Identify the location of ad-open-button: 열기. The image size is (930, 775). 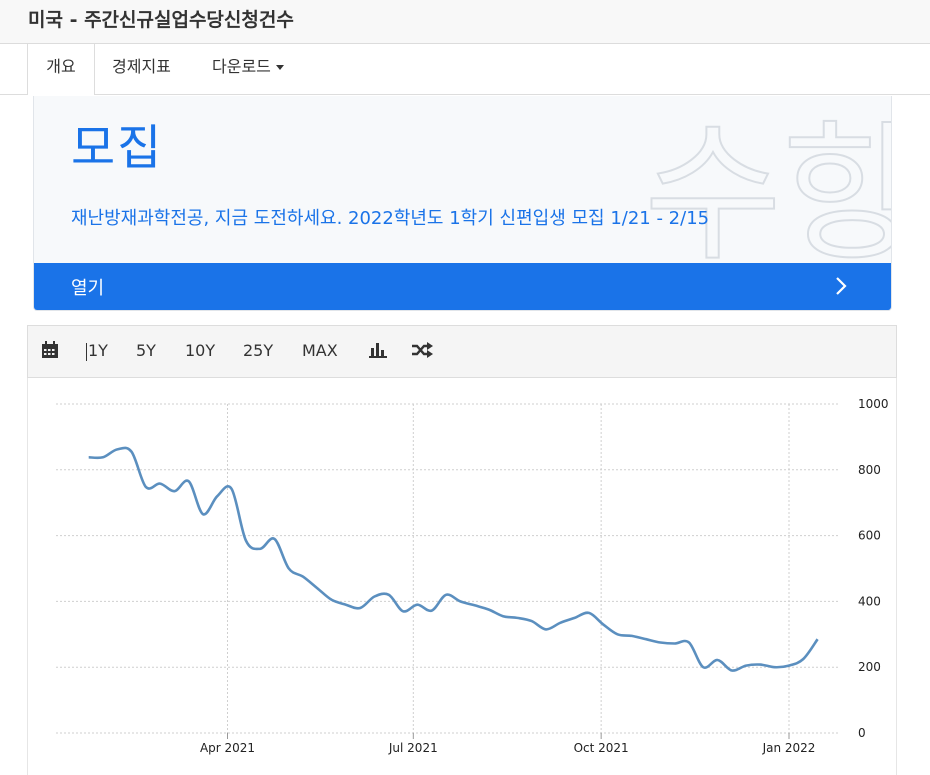
(462, 286).